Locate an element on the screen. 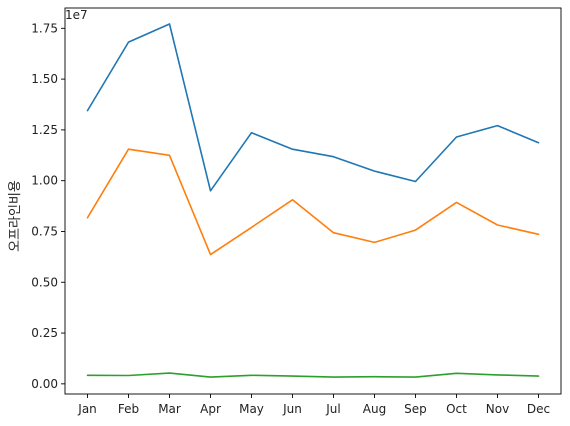 The width and height of the screenshot is (570, 426). y-tick-label: 1.75 is located at coordinates (44, 28).